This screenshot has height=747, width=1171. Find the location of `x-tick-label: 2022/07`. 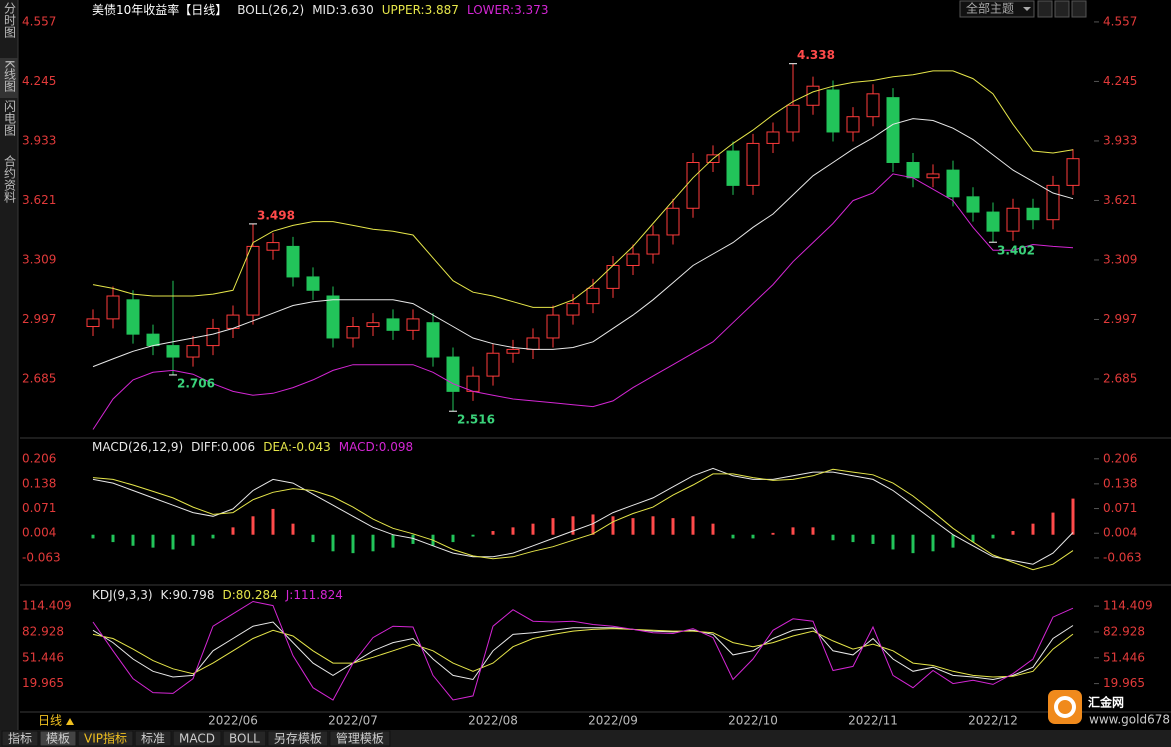

x-tick-label: 2022/07 is located at coordinates (353, 721).